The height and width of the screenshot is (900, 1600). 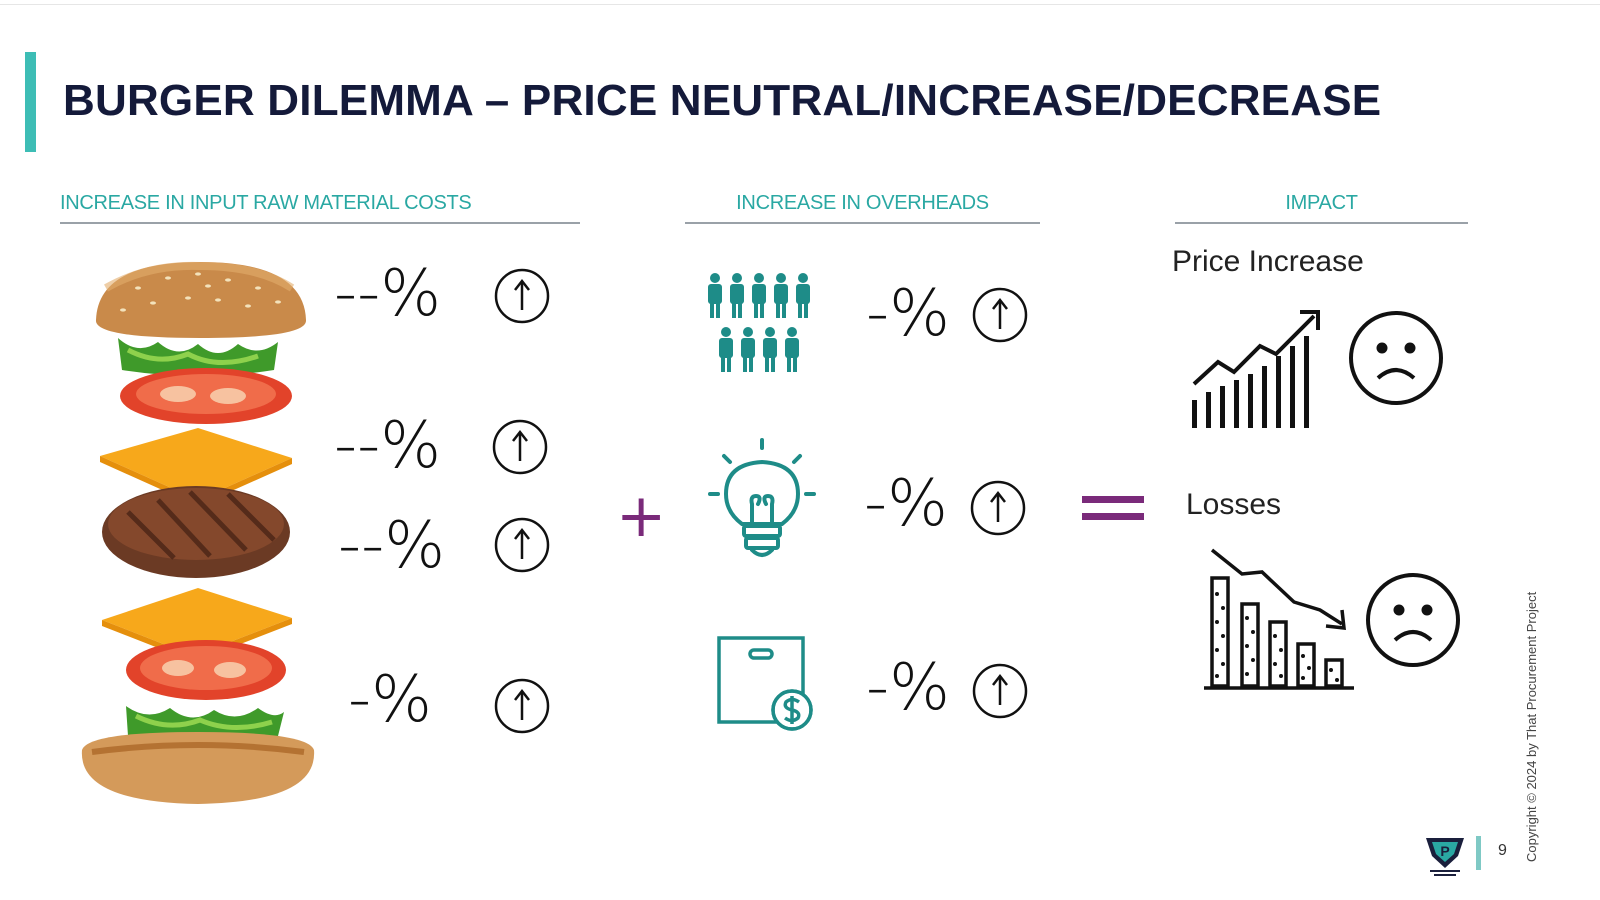 I want to click on burger-image, so click(x=198, y=533).